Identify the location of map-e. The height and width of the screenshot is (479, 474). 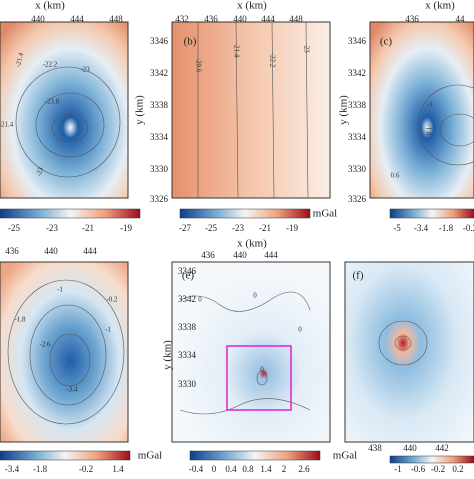
(251, 352).